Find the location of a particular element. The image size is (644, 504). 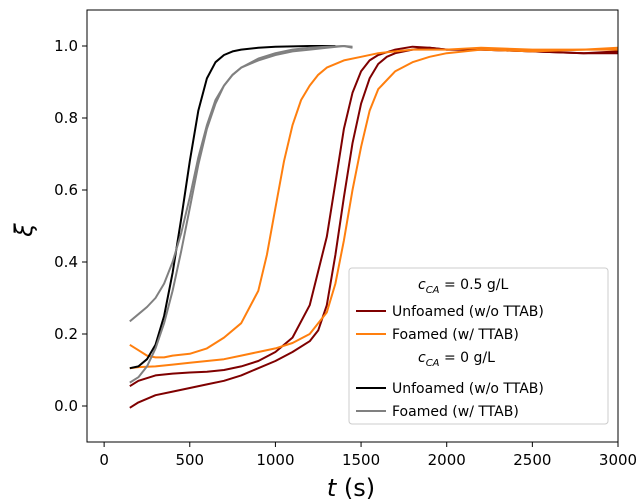

legend-label-foamed-0: Foamed (w/ TTAB) is located at coordinates (455, 412).